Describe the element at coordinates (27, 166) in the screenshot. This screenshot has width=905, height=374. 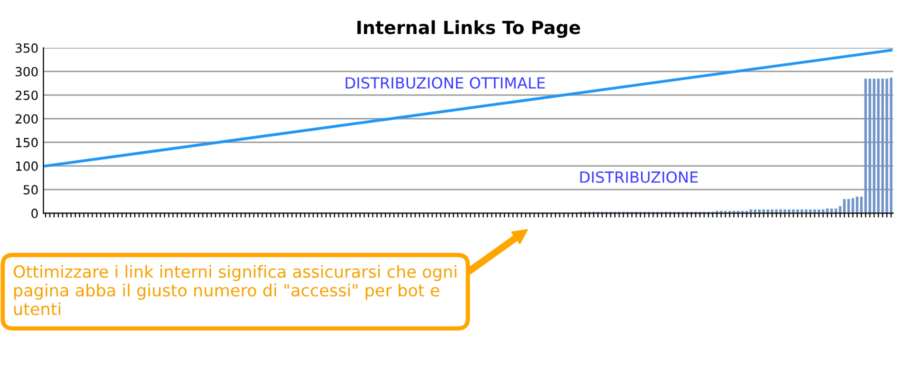
I see `y-tick-label: 100` at that location.